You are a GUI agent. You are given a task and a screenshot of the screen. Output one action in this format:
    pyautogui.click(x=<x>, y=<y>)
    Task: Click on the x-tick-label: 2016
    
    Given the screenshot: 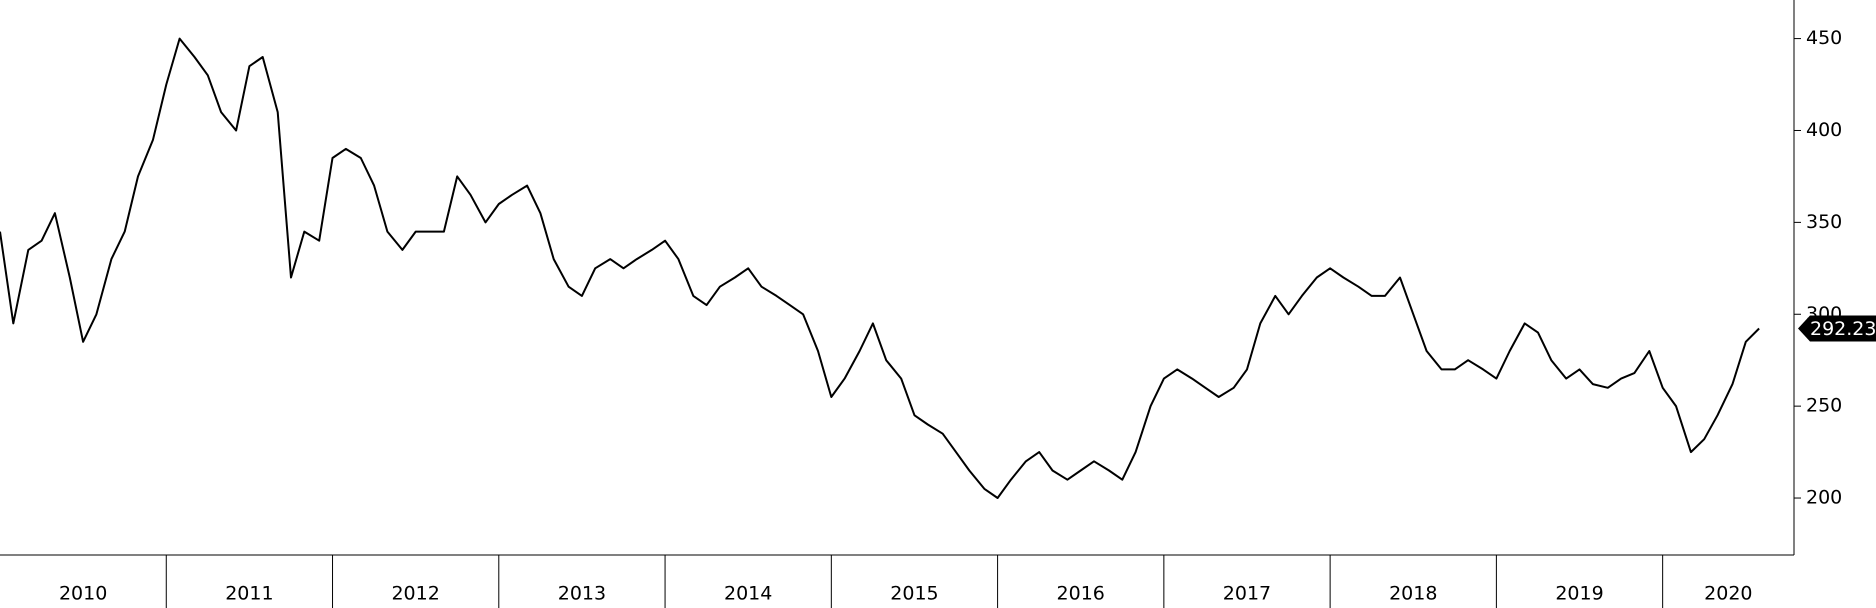 What is the action you would take?
    pyautogui.click(x=1081, y=594)
    